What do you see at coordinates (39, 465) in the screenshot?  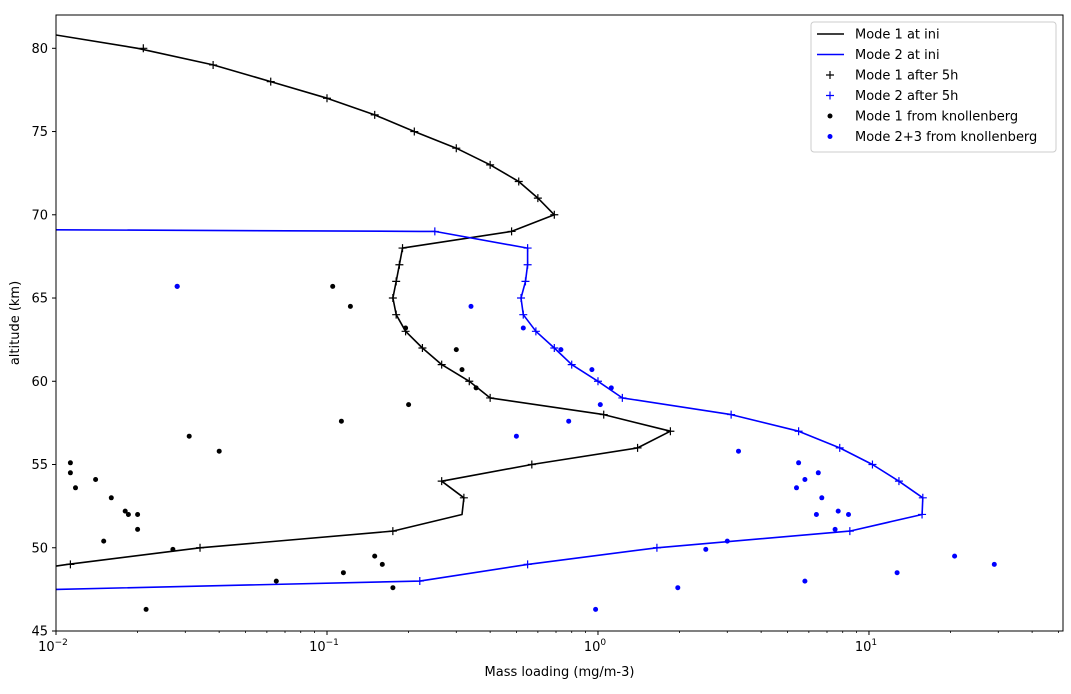 I see `y-tick-label: 55` at bounding box center [39, 465].